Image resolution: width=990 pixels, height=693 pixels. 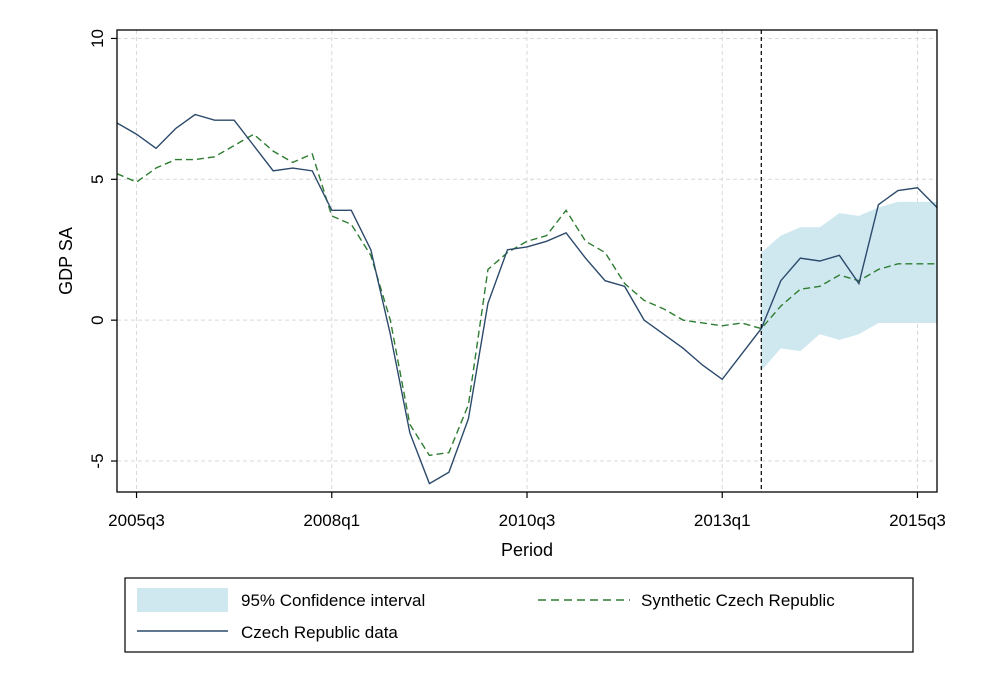 I want to click on y-axis: -5 0 5 10, so click(x=102, y=249).